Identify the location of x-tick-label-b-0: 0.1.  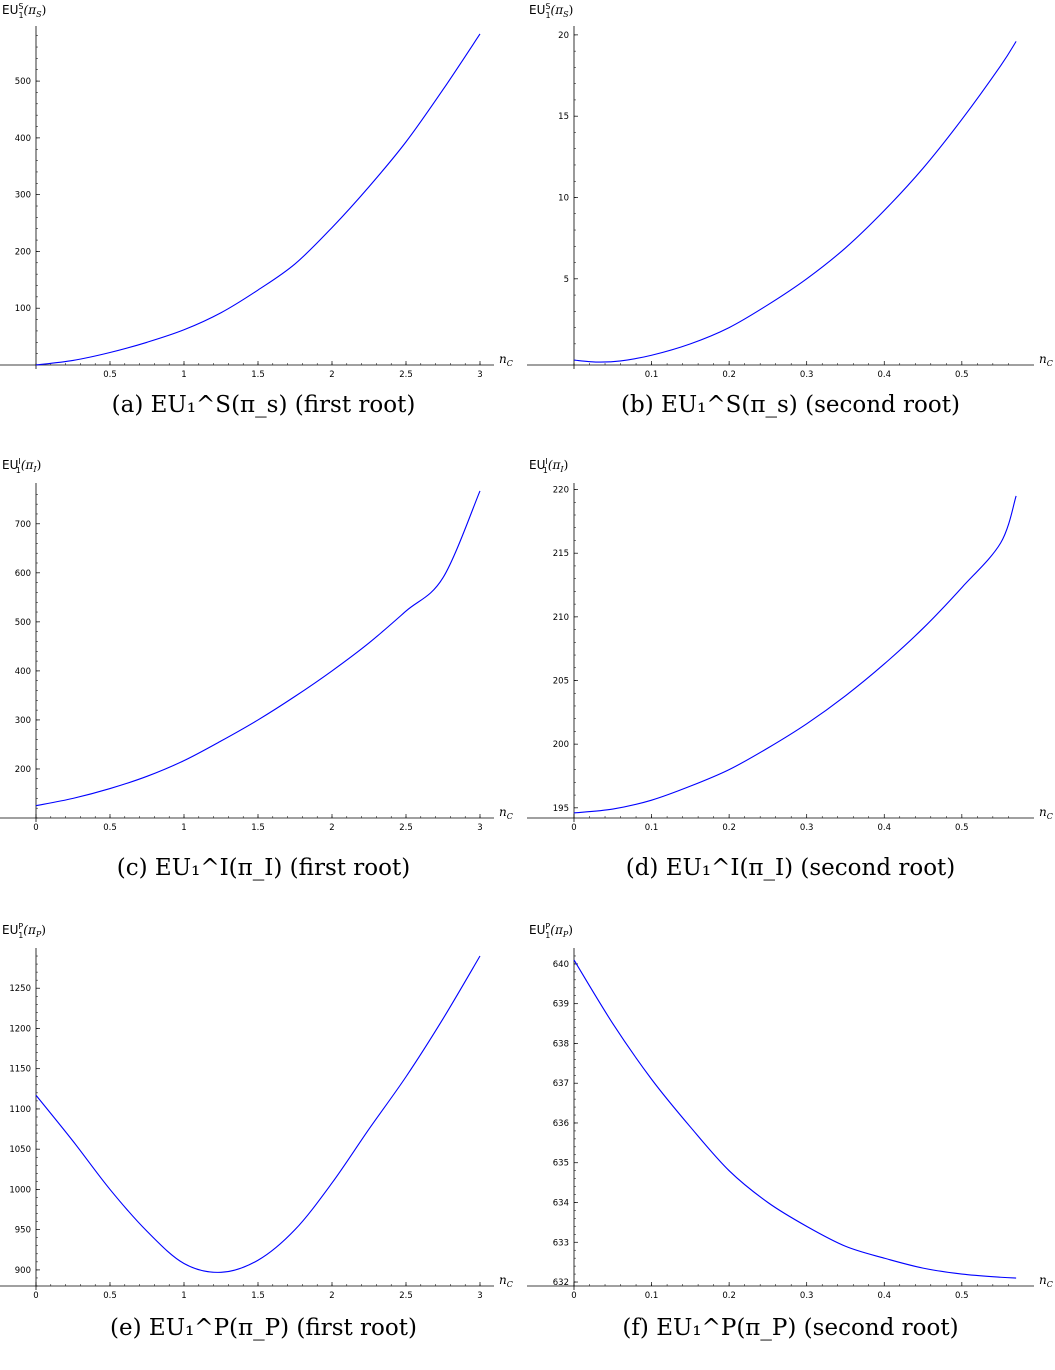
(652, 375).